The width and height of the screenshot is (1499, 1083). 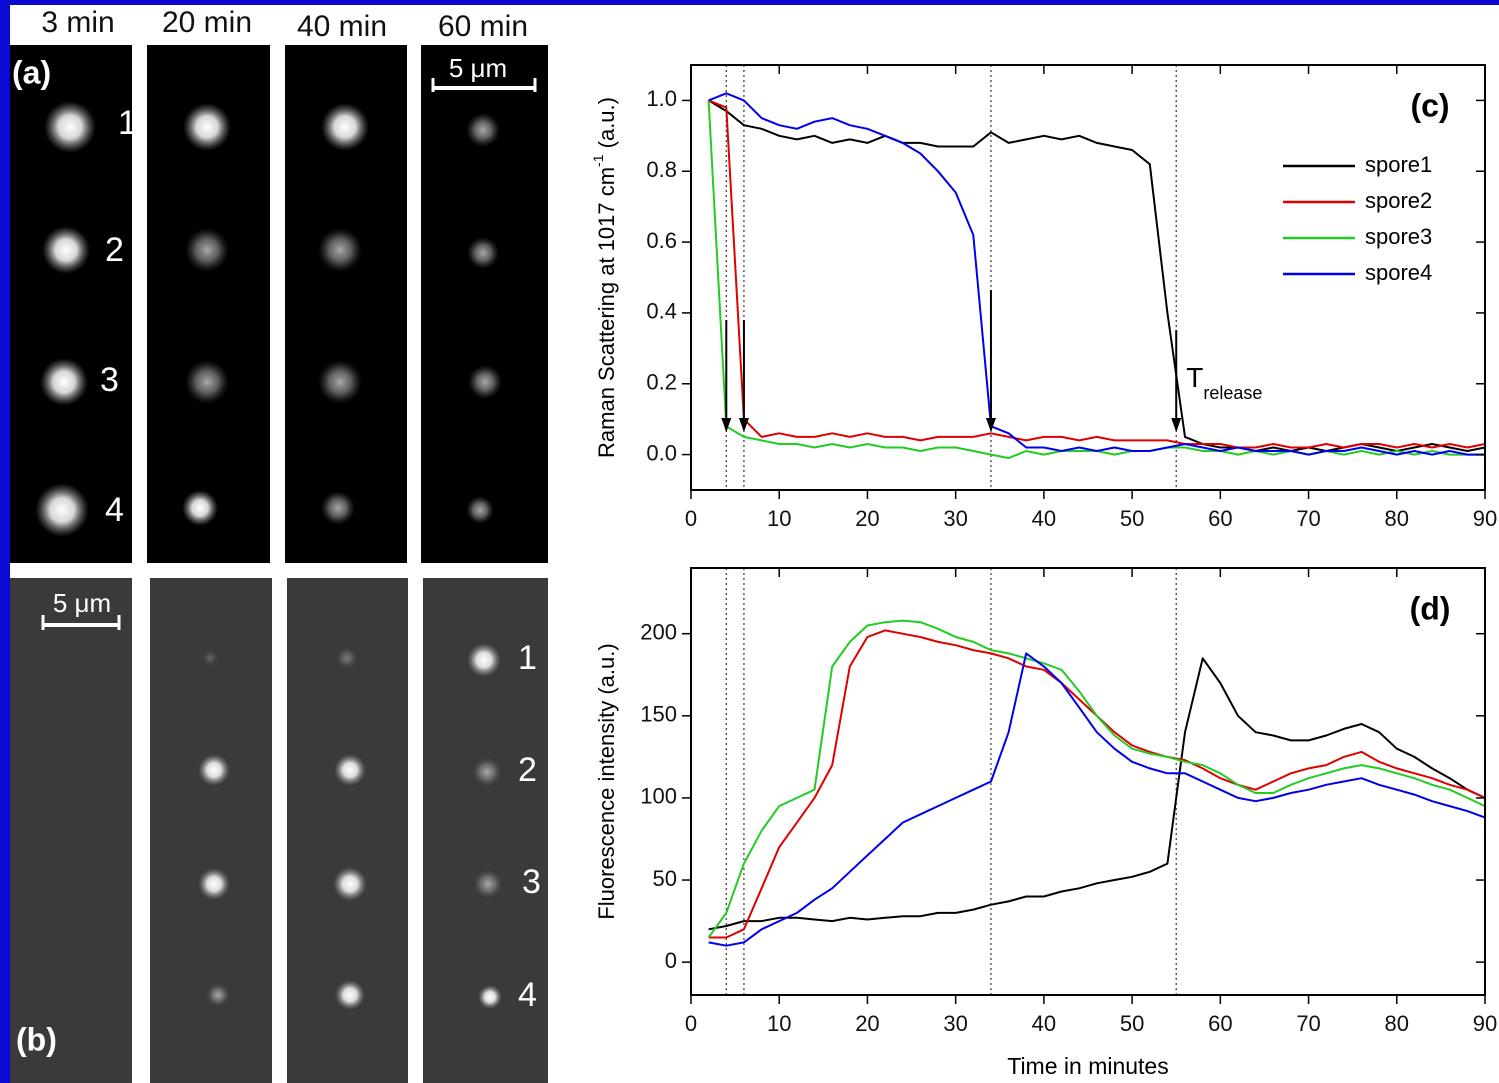 I want to click on y-tick-label: 50, so click(x=665, y=878).